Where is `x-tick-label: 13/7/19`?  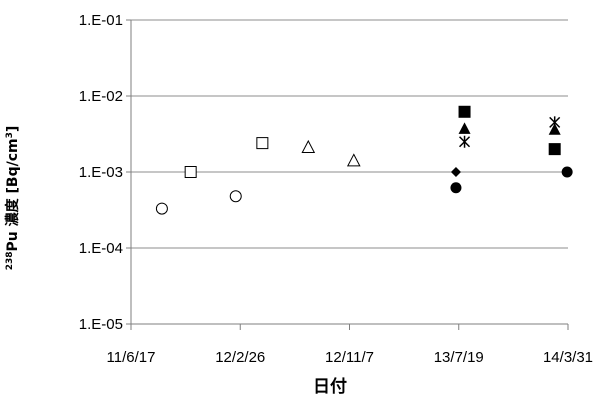
x-tick-label: 13/7/19 is located at coordinates (459, 357).